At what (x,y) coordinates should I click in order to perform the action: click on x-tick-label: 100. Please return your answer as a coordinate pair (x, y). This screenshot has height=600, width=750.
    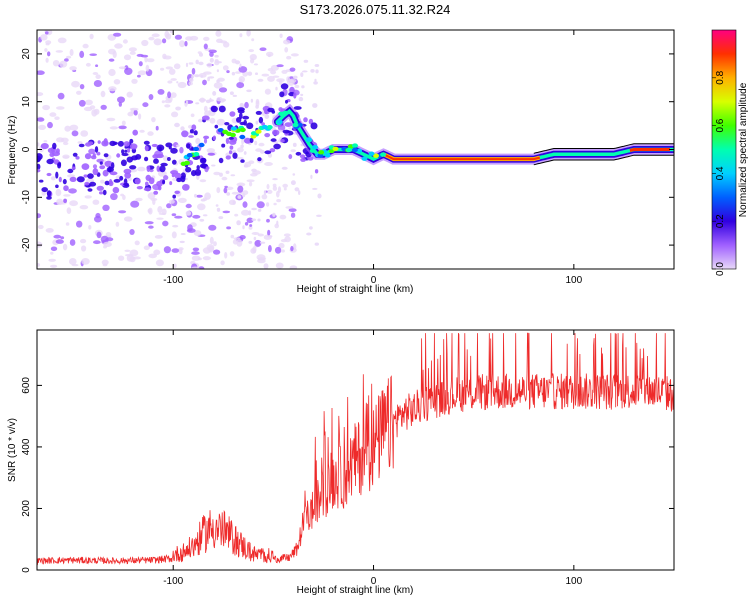
    Looking at the image, I should click on (573, 280).